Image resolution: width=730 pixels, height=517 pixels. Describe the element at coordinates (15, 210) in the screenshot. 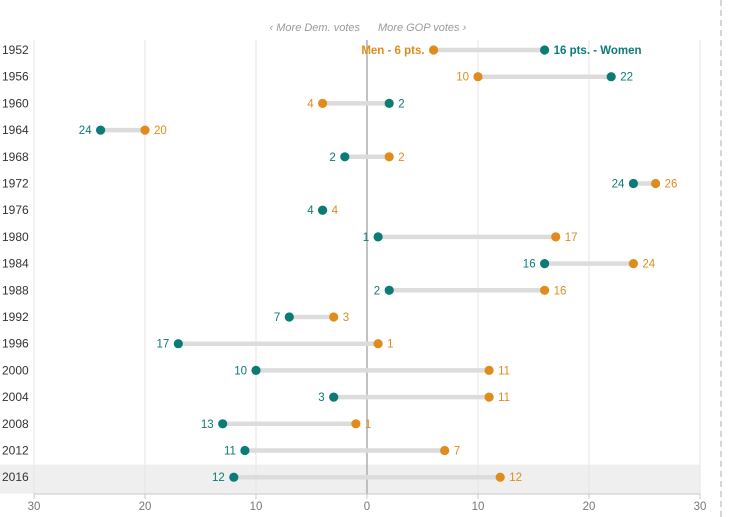

I see `year-label: 1976` at that location.